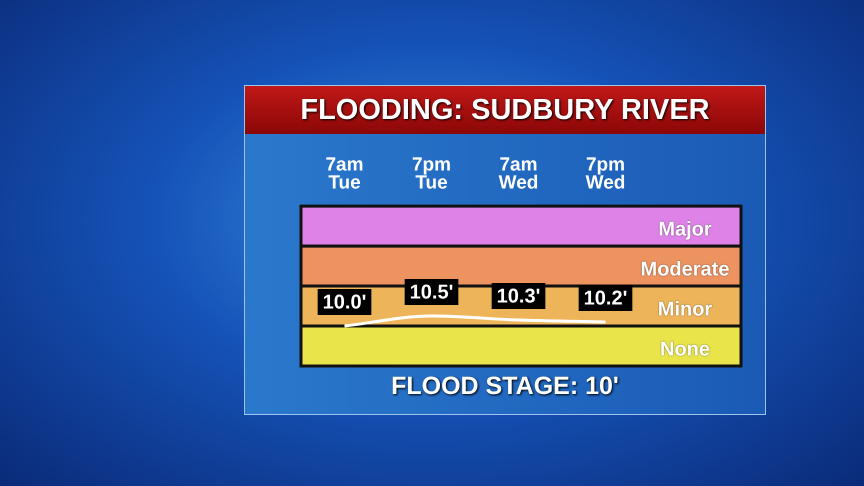  What do you see at coordinates (606, 299) in the screenshot?
I see `data-label: 10.2'` at bounding box center [606, 299].